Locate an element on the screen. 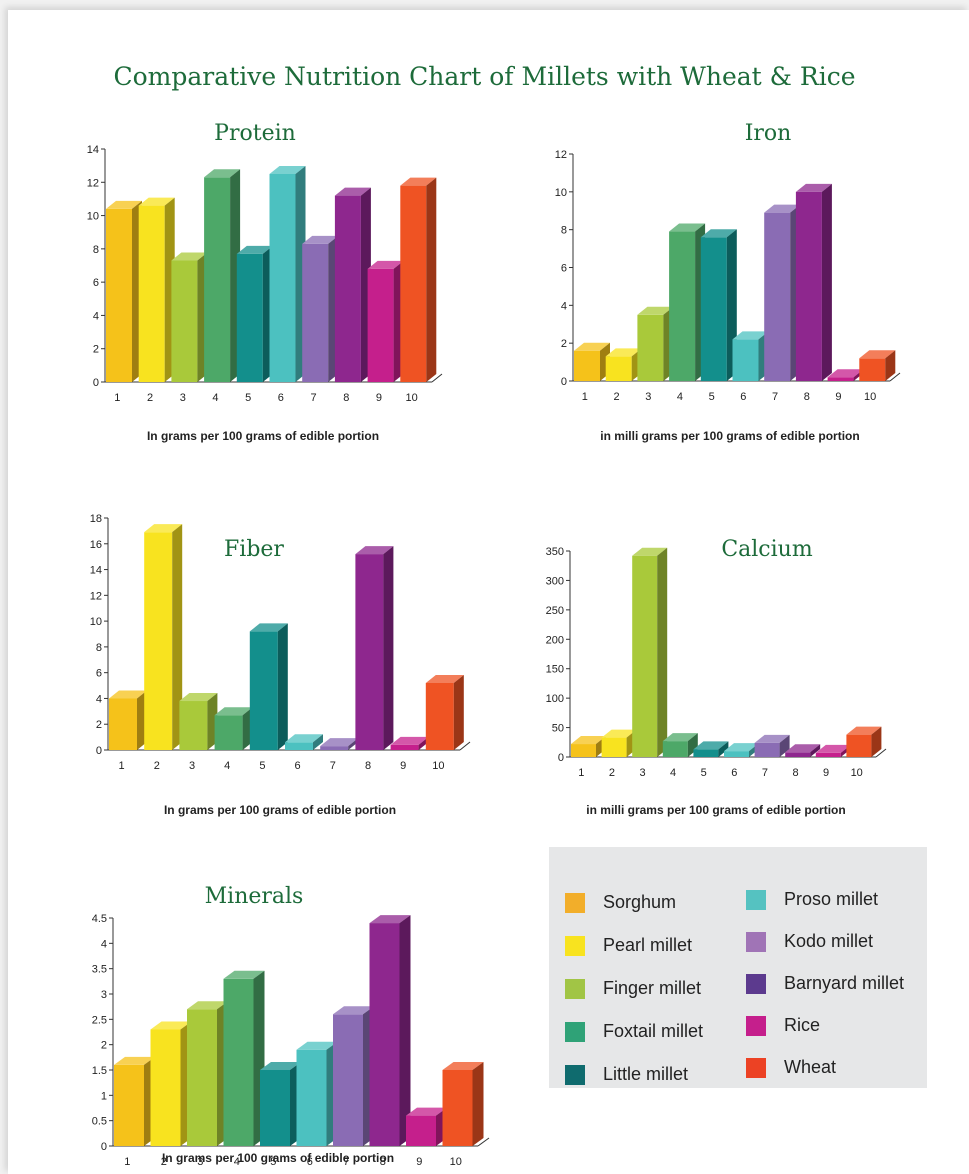 The image size is (969, 1174). y-tick-label: 12 is located at coordinates (96, 596).